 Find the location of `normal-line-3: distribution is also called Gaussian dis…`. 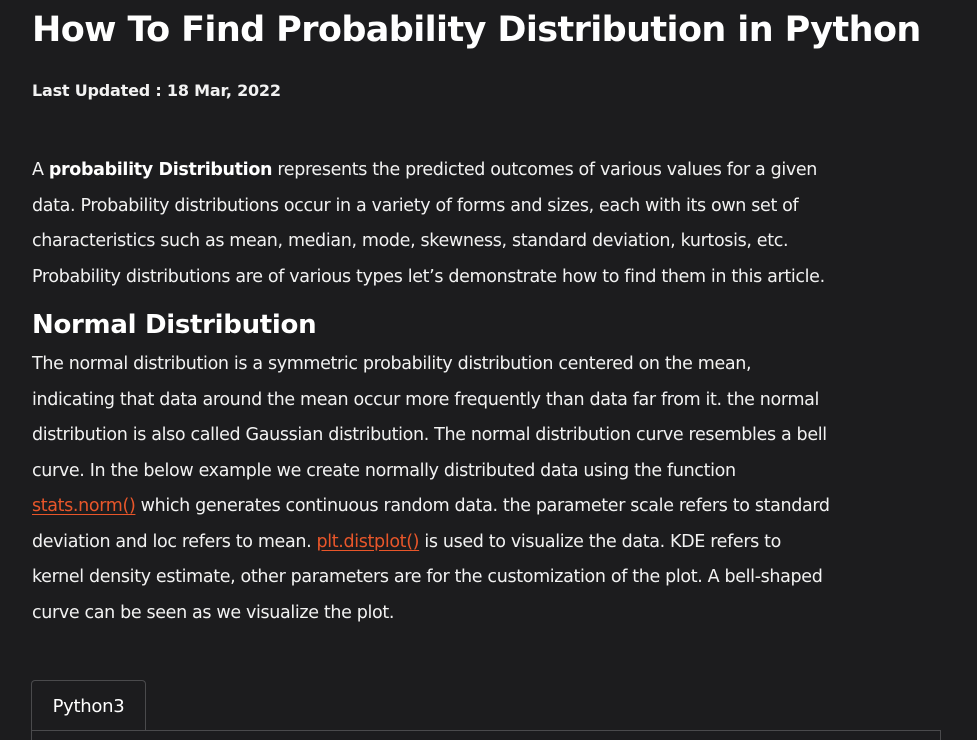

normal-line-3: distribution is also called Gaussian dis… is located at coordinates (429, 435).